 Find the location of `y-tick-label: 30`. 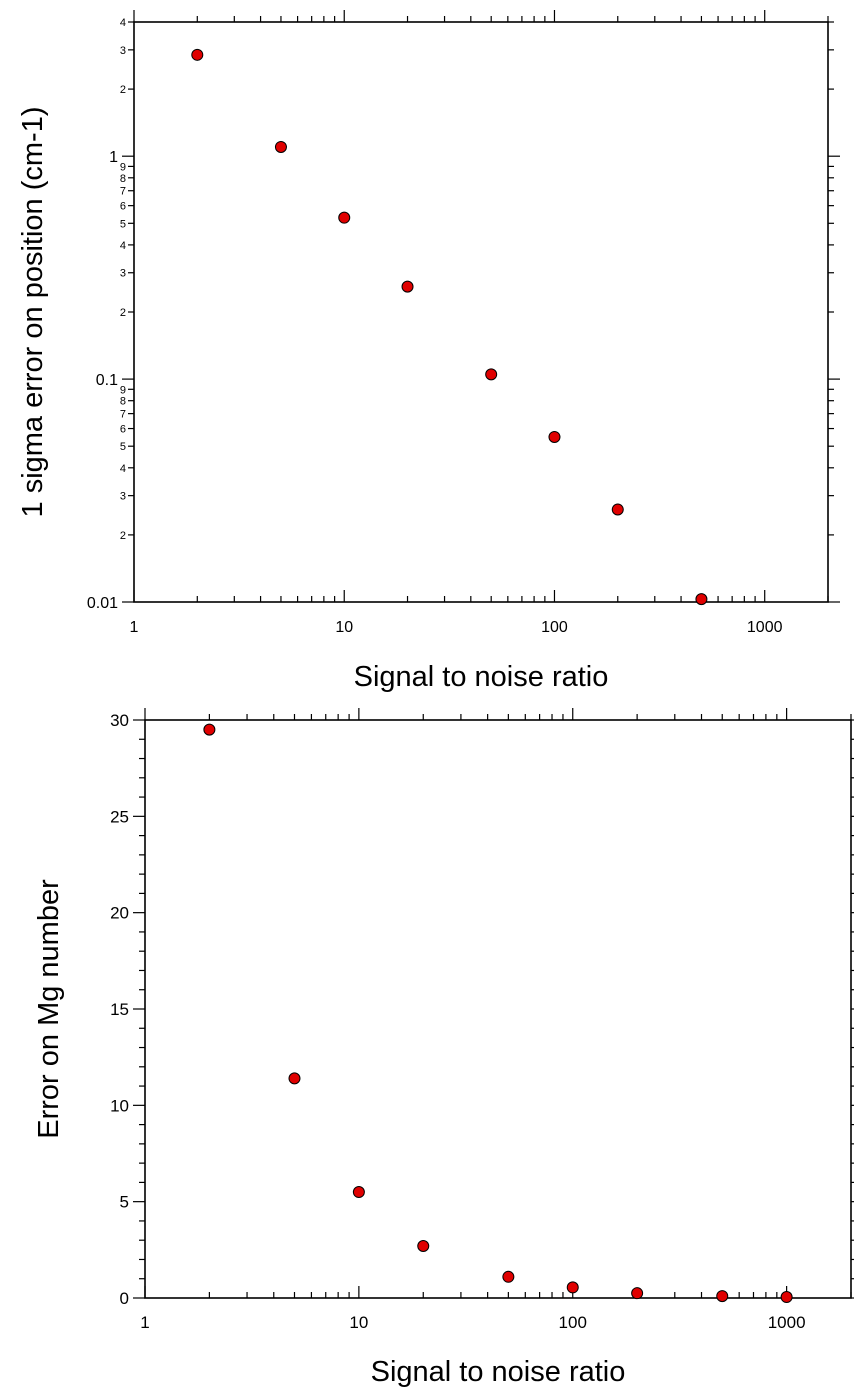

y-tick-label: 30 is located at coordinates (119, 720).